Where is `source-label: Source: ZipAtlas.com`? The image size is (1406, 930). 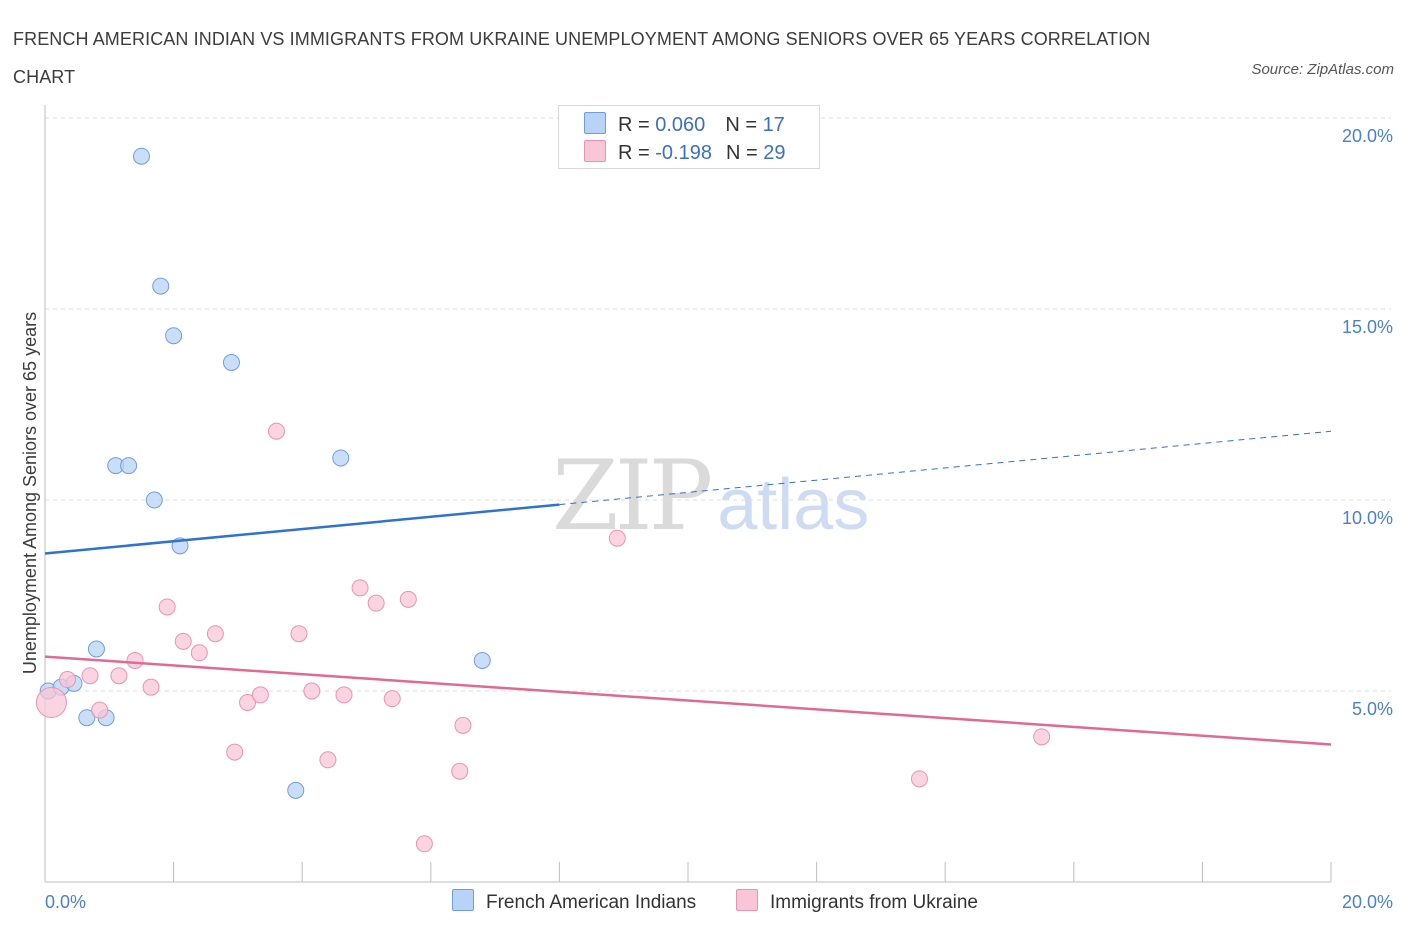 source-label: Source: ZipAtlas.com is located at coordinates (1322, 69).